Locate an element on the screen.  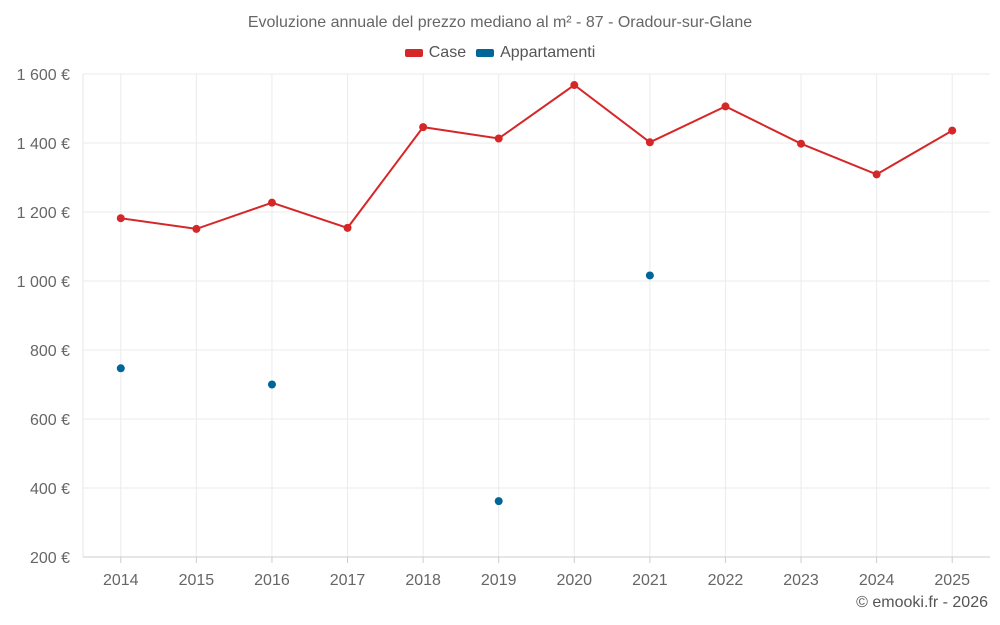
x-tick-label: 2016 is located at coordinates (272, 580).